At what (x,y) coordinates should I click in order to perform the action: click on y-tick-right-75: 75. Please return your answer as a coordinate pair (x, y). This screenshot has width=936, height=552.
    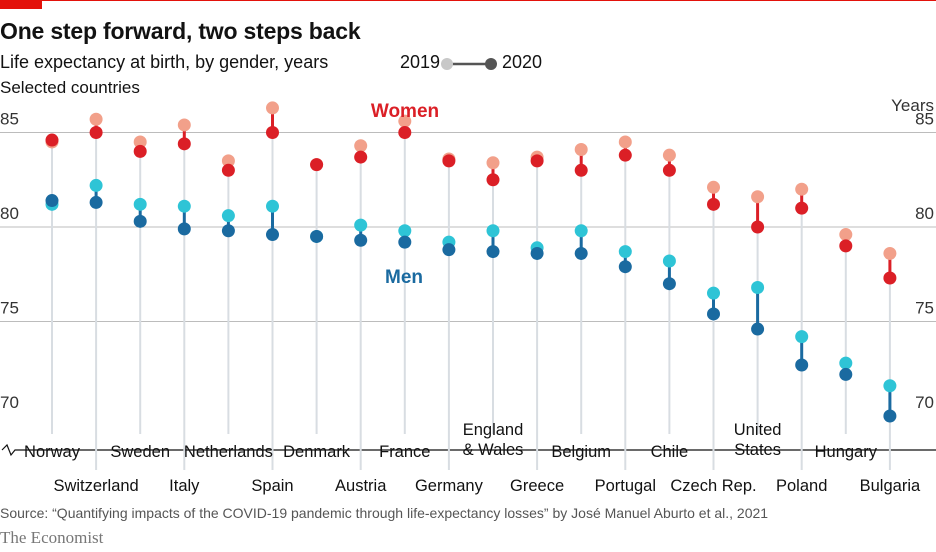
    Looking at the image, I should click on (924, 308).